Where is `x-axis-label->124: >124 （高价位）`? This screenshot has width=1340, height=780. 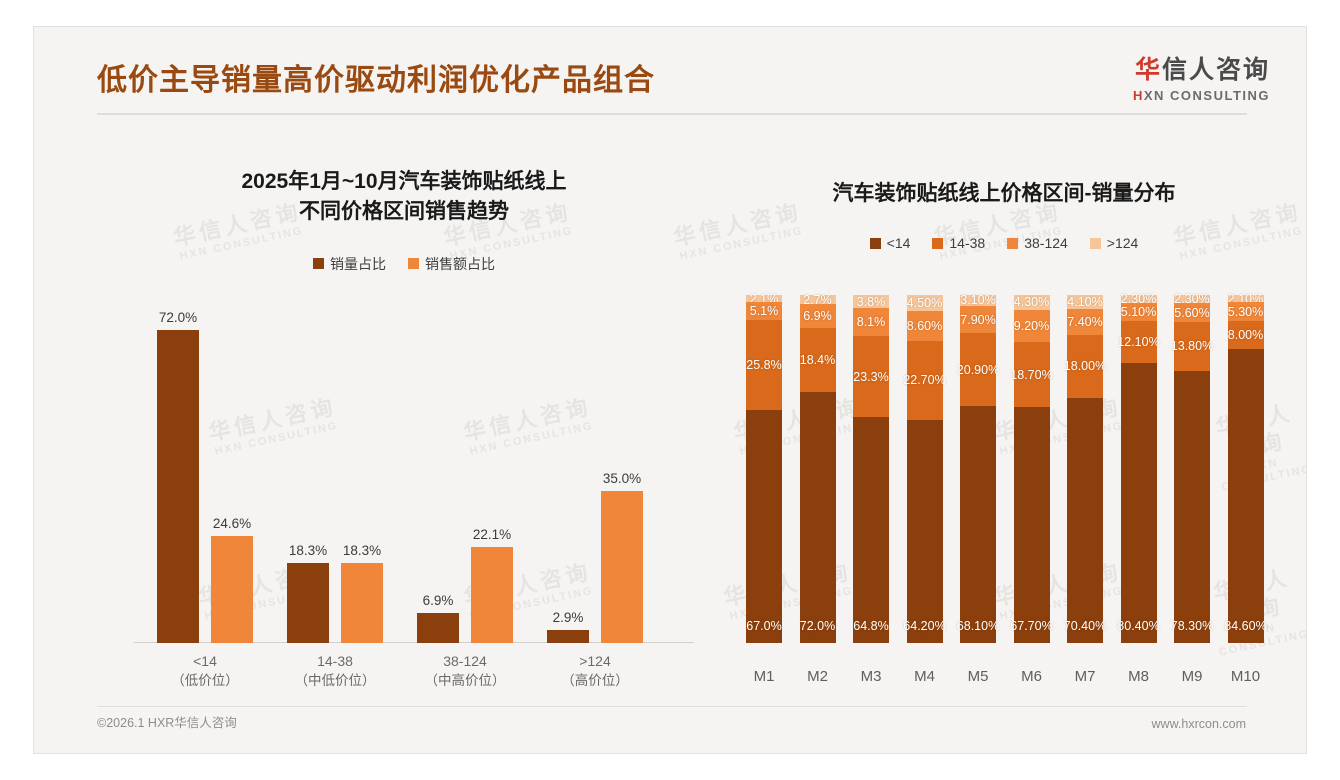 x-axis-label->124: >124 （高价位） is located at coordinates (595, 671).